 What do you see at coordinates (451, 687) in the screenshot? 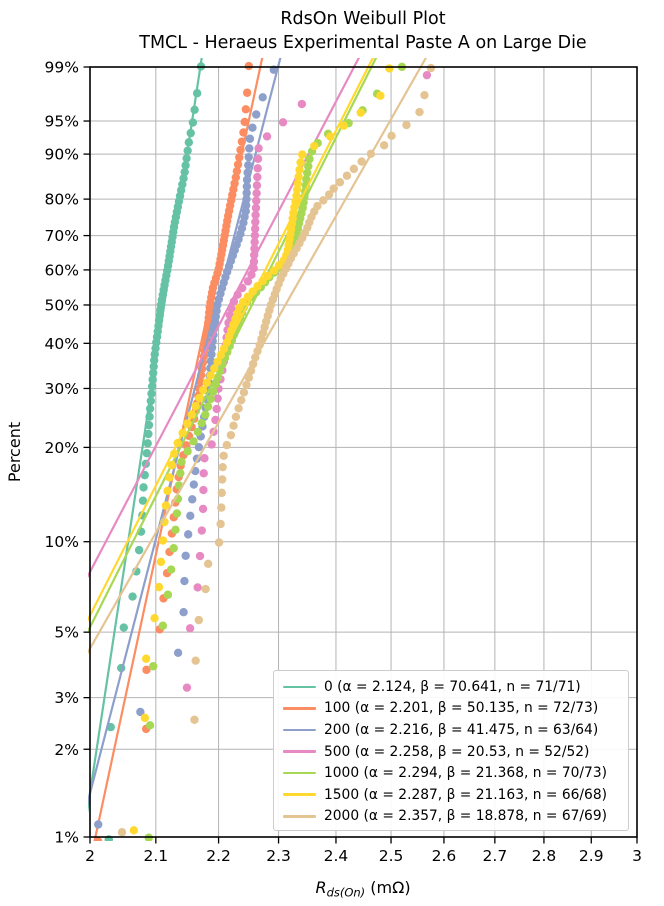
I see `legend-entry-0: 0 (α = 2.124, β = 70.641, n = 71/71)` at bounding box center [451, 687].